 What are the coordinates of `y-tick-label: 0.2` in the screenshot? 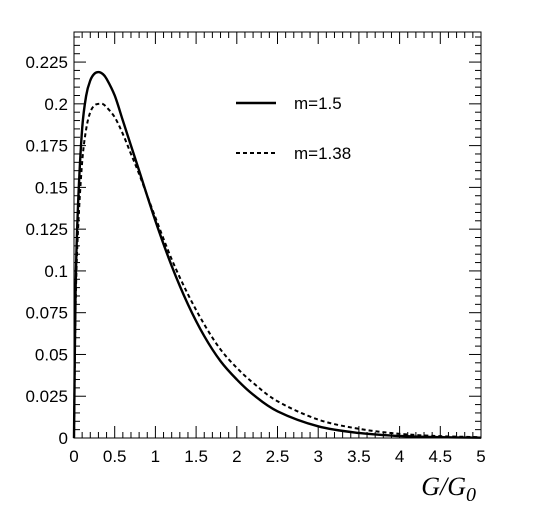 It's located at (56, 104).